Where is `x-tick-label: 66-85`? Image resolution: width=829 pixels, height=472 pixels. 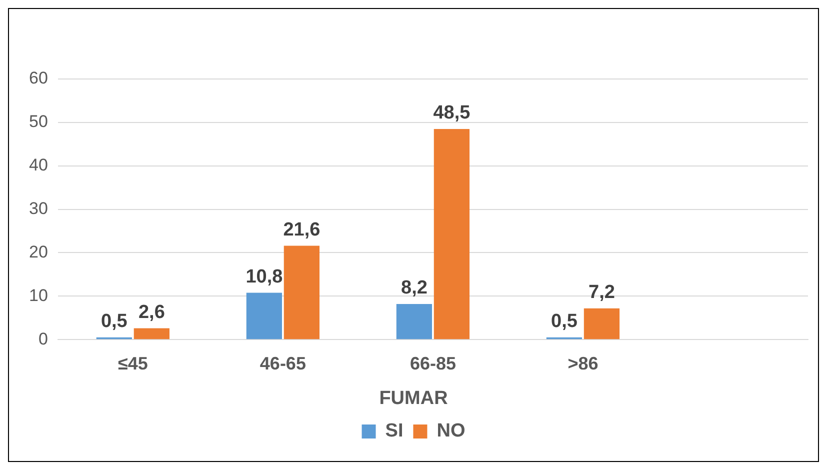 x-tick-label: 66-85 is located at coordinates (433, 363).